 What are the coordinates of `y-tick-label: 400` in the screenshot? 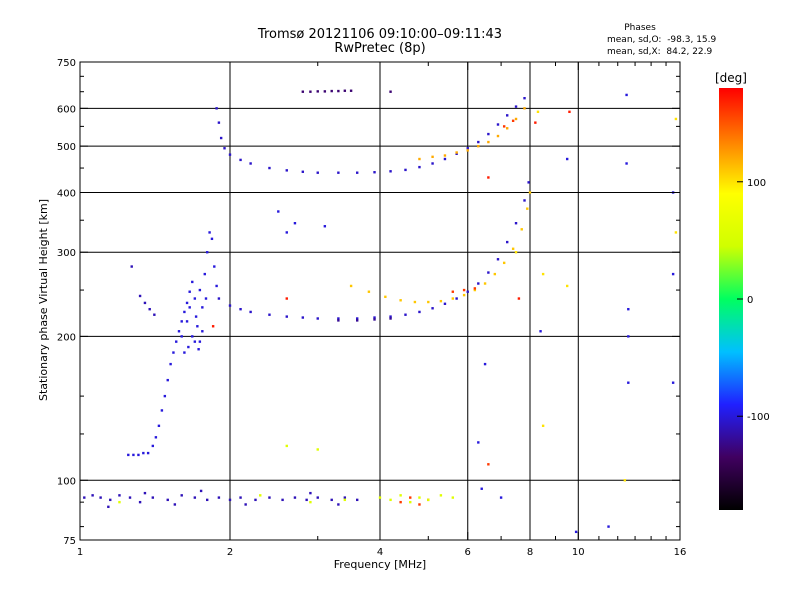 It's located at (66, 193).